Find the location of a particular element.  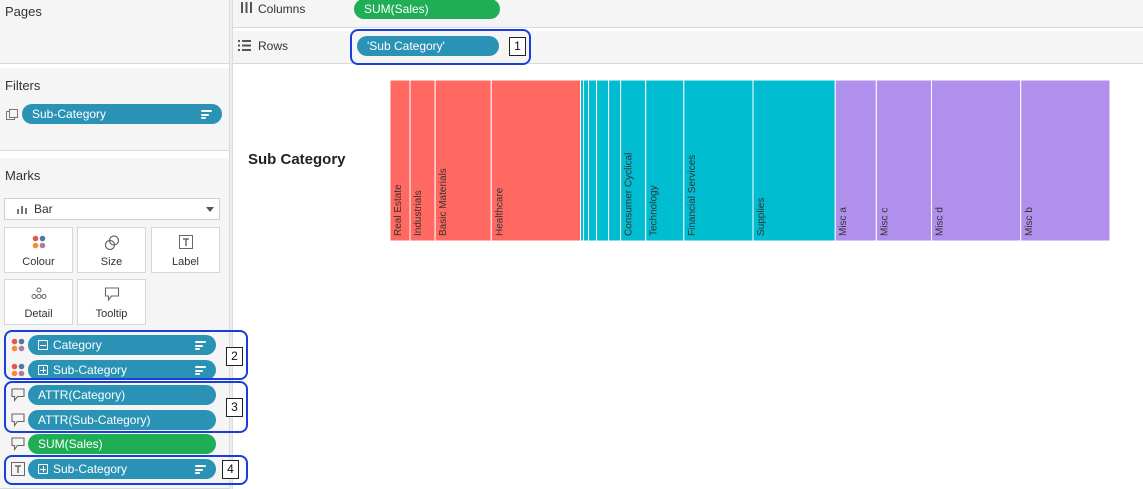

bar-segment-basic-materials is located at coordinates (463, 160).